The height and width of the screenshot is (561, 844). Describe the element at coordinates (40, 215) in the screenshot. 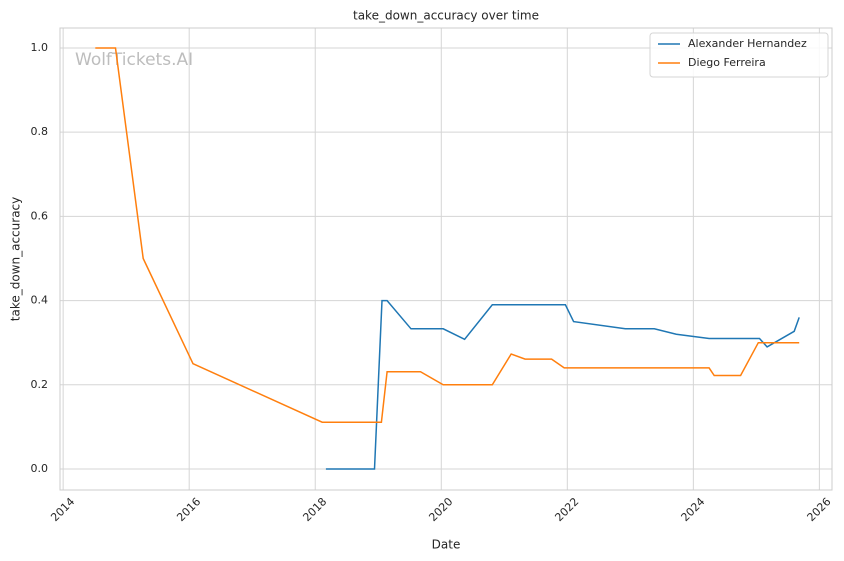

I see `y-tick-label: 0.6` at that location.